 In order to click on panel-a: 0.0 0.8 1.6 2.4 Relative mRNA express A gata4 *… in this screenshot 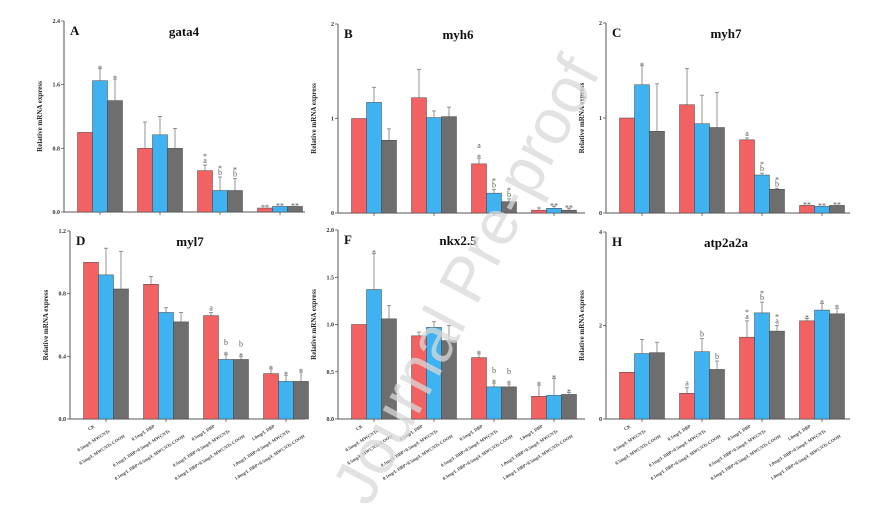, I will do `click(170, 117)`.